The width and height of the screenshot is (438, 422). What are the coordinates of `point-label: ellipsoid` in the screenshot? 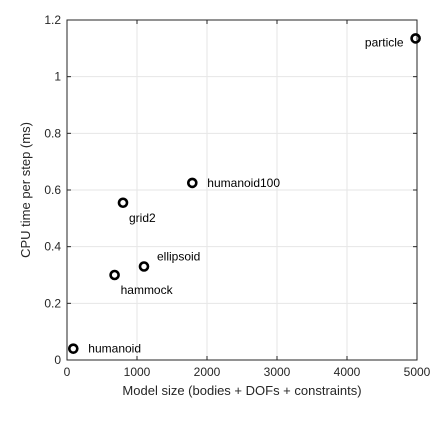 It's located at (178, 257).